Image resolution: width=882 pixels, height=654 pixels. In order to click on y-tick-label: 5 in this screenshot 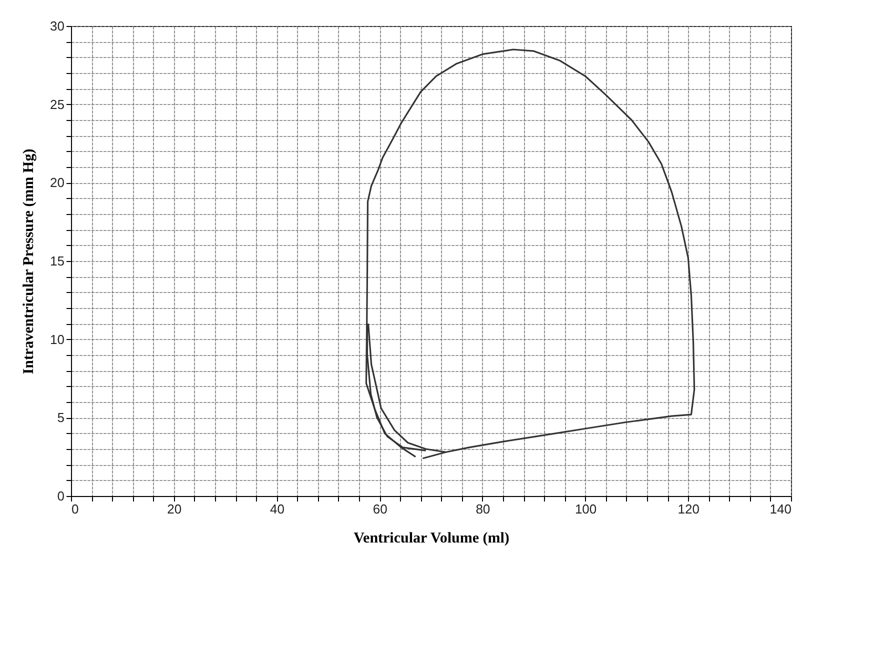, I will do `click(60, 418)`.